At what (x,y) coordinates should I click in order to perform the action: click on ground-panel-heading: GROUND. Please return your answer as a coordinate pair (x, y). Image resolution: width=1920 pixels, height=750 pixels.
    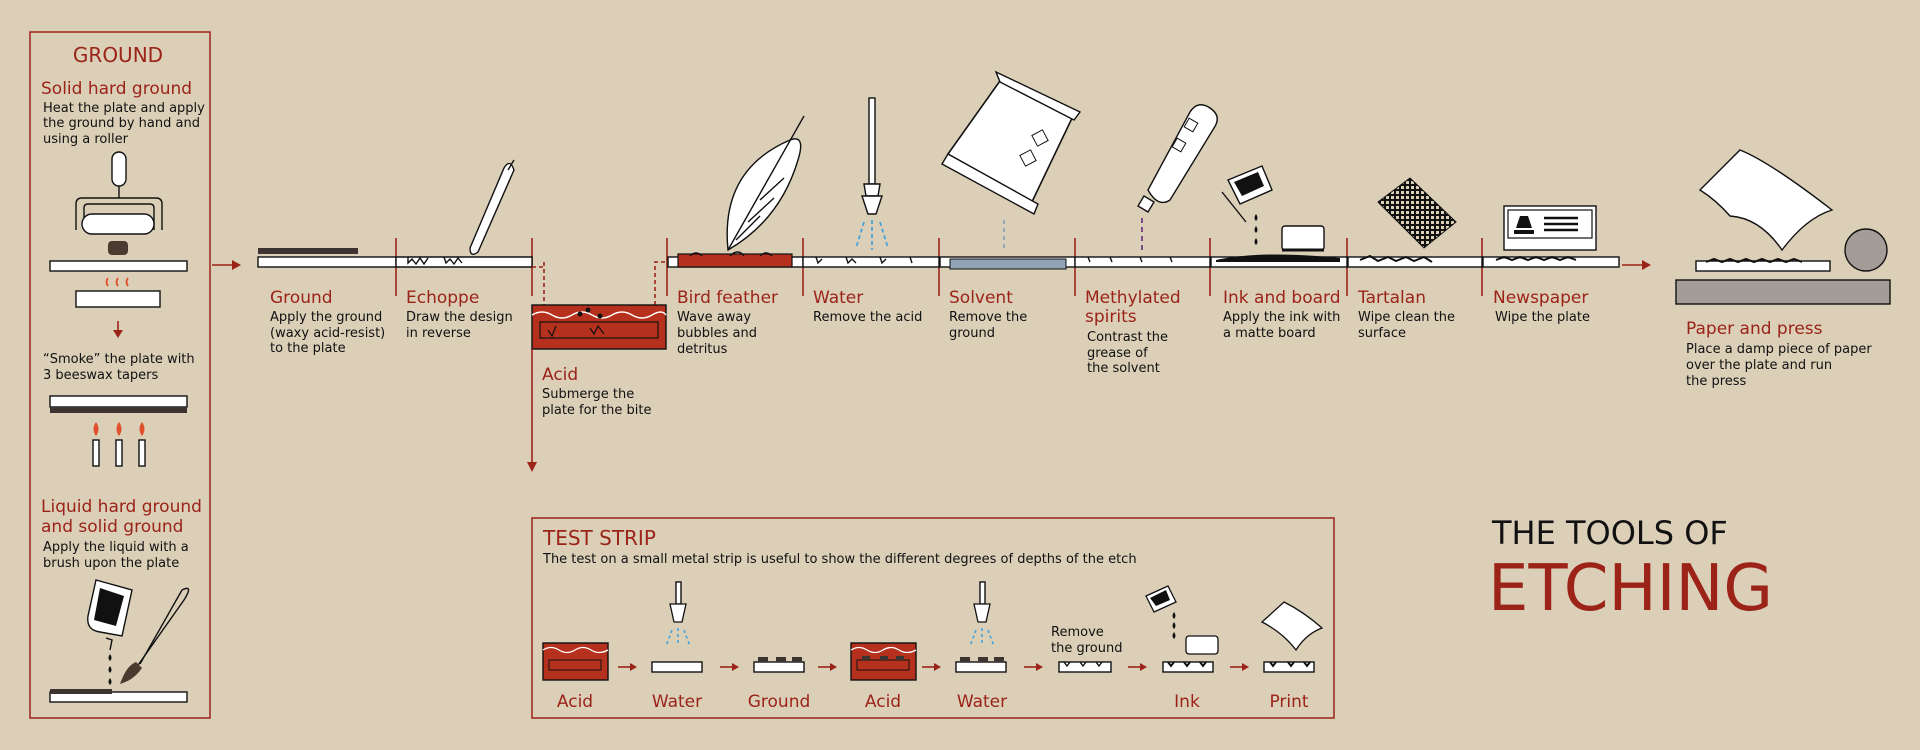
    Looking at the image, I should click on (118, 55).